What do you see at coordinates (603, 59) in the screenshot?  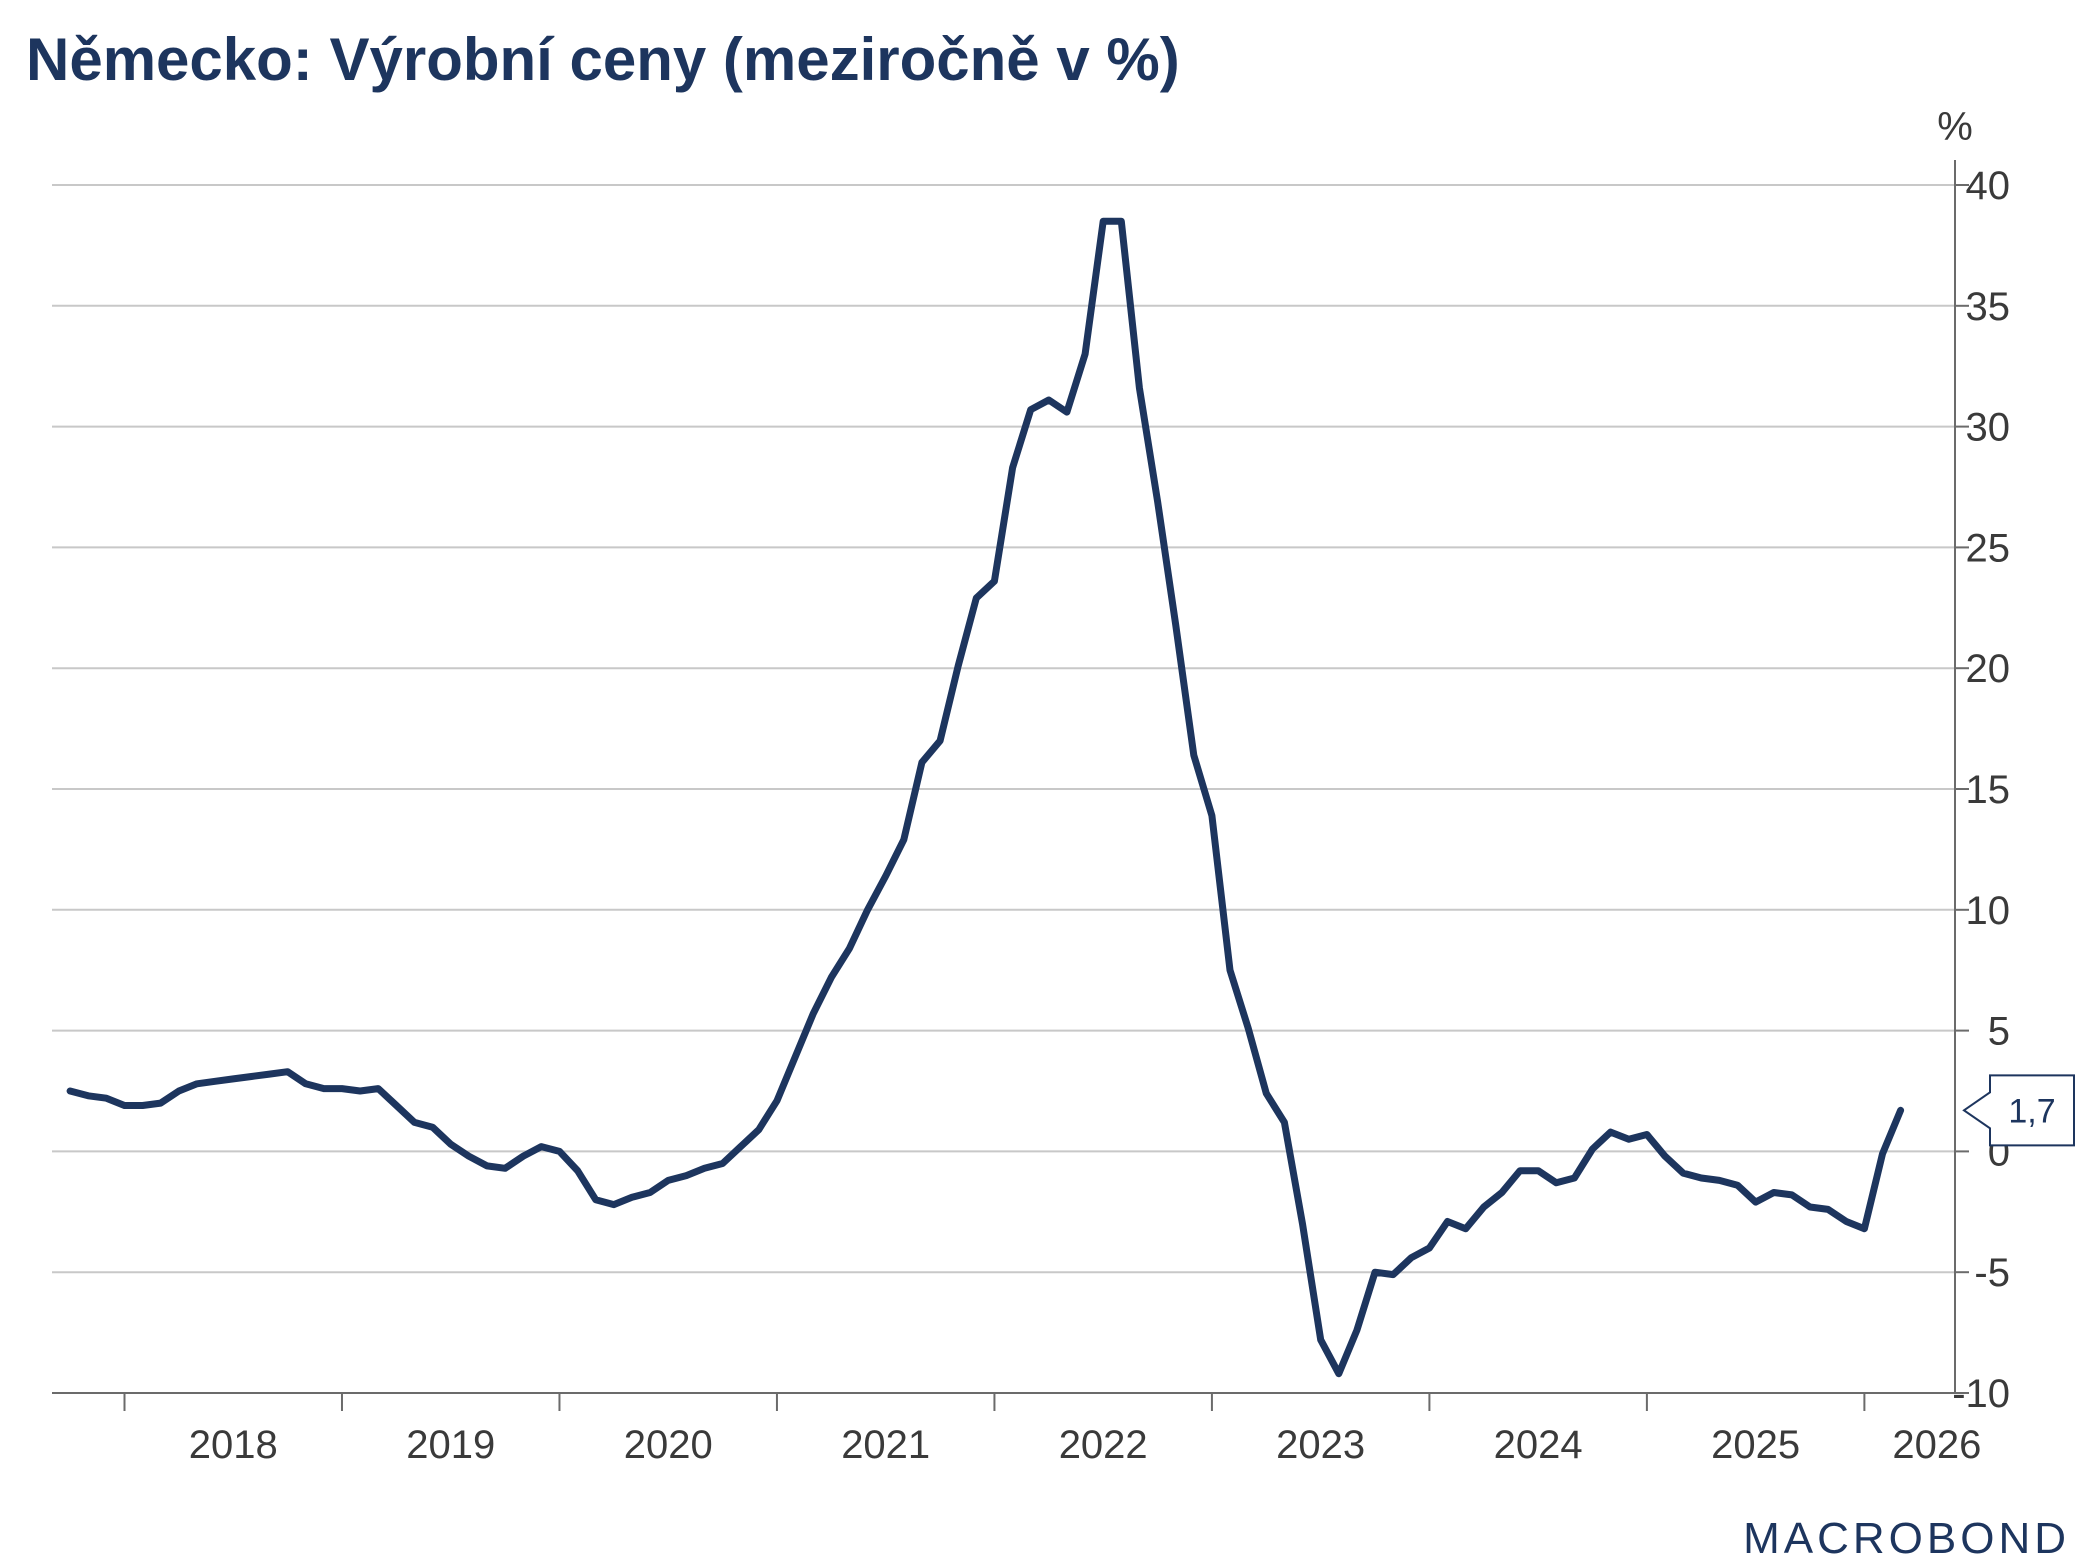 I see `chart-title: Německo: Výrobní ceny (meziročně v %)` at bounding box center [603, 59].